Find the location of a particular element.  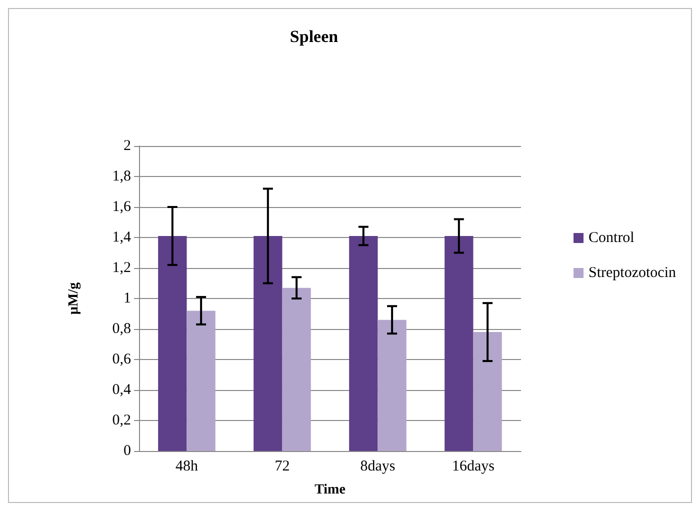

x-tick-label: 72 is located at coordinates (282, 466).